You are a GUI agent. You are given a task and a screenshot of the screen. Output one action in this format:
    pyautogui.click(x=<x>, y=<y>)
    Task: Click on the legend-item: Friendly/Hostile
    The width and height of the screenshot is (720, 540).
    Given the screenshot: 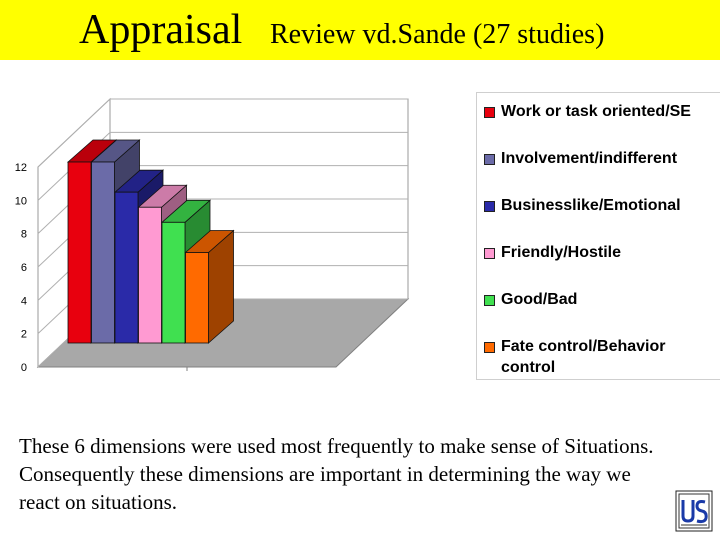 What is the action you would take?
    pyautogui.click(x=596, y=252)
    